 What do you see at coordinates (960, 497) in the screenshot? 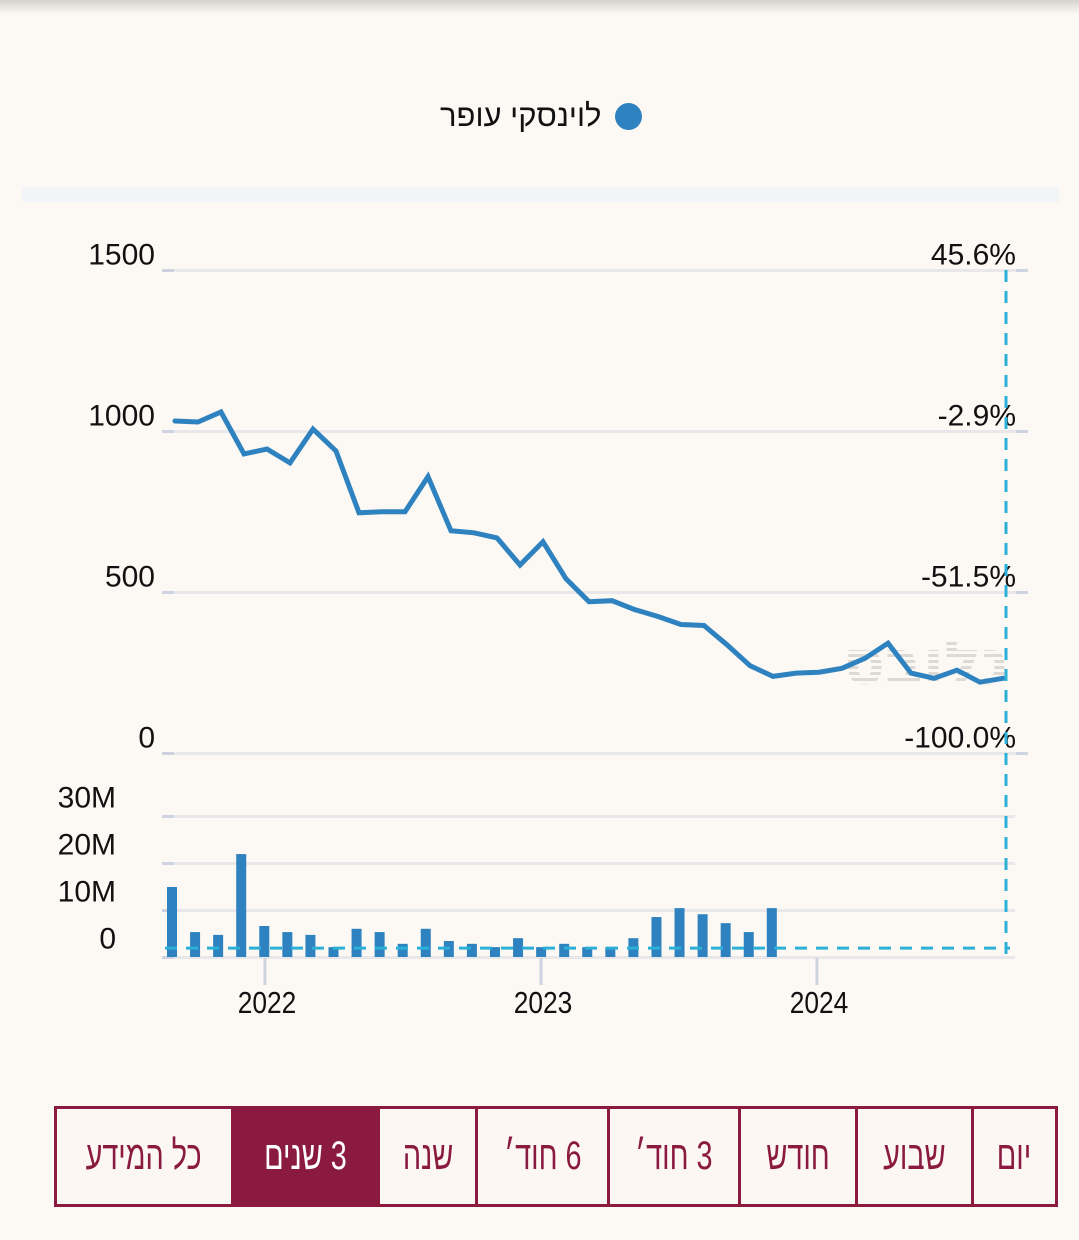
I see `y2-axis: 45.6% -2.9% -51.5% -100.0%` at bounding box center [960, 497].